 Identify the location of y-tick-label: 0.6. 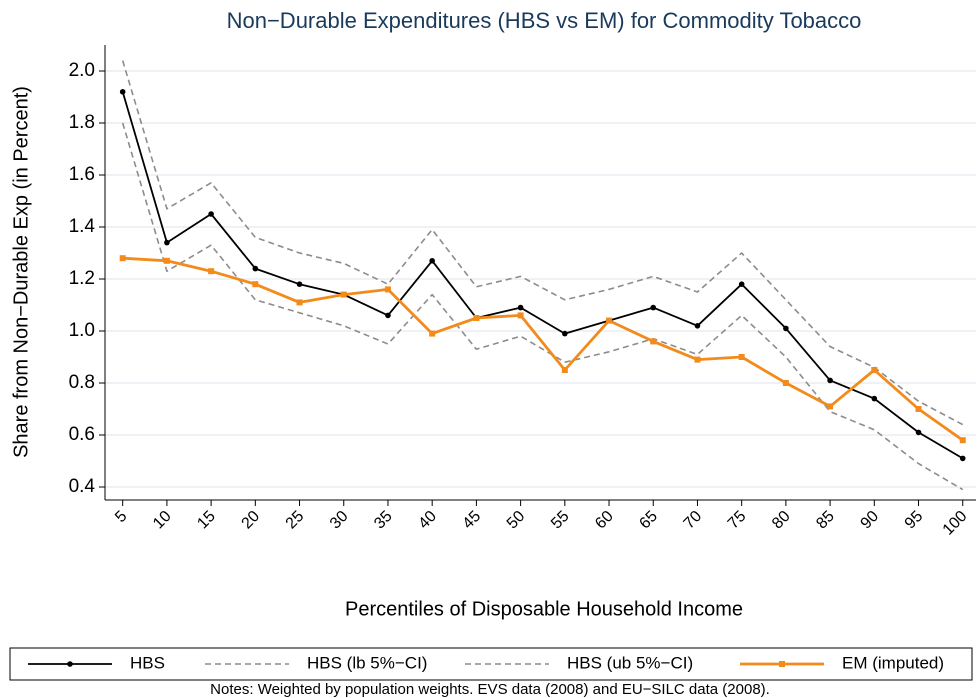
(82, 434).